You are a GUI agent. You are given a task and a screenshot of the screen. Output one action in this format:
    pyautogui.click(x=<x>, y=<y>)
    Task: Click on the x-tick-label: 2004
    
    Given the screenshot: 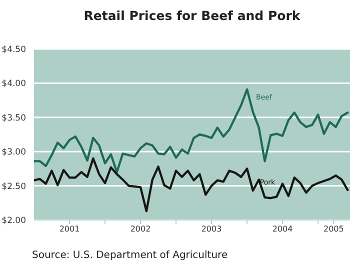 What is the action you would take?
    pyautogui.click(x=282, y=229)
    